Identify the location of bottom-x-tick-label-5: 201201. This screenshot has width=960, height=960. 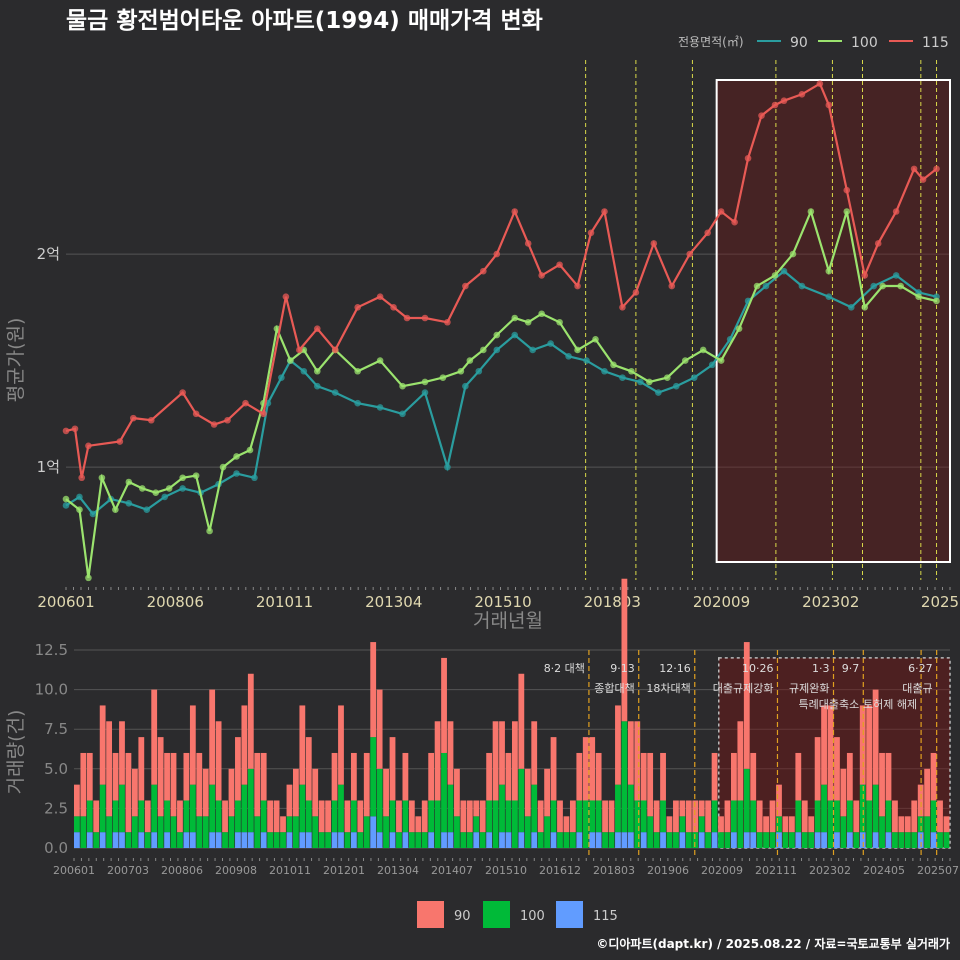
(344, 870).